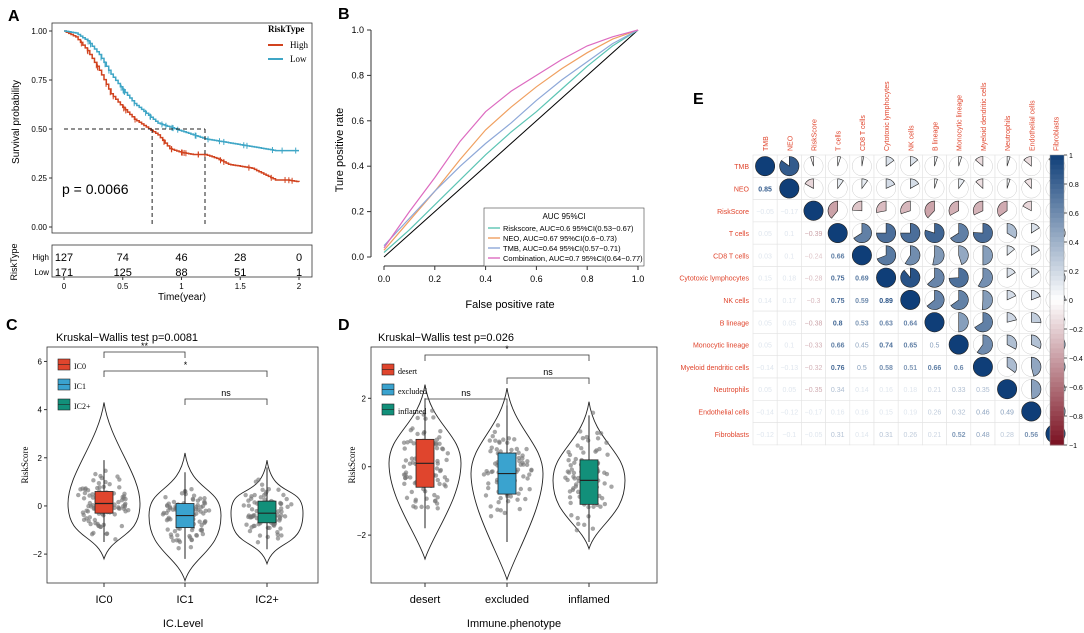 The image size is (1084, 633). I want to click on corr-value: 0.63, so click(886, 323).